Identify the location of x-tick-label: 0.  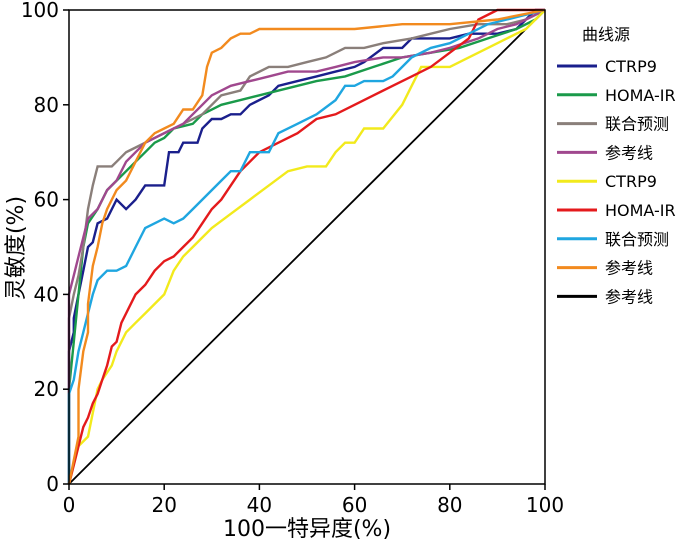
(69, 505).